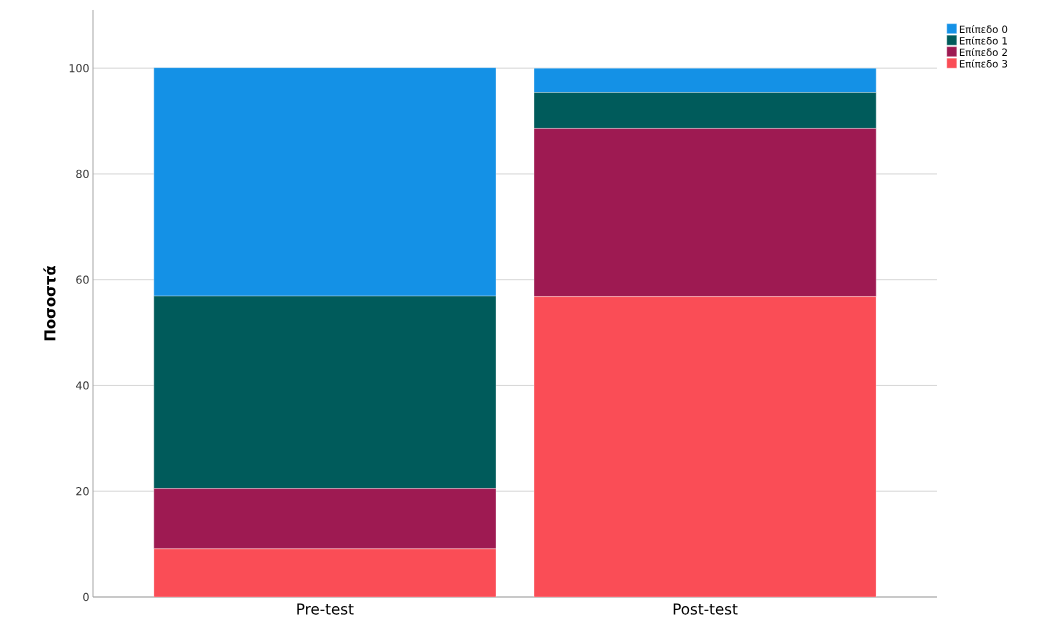  Describe the element at coordinates (82, 491) in the screenshot. I see `y-tick-label: 20` at that location.